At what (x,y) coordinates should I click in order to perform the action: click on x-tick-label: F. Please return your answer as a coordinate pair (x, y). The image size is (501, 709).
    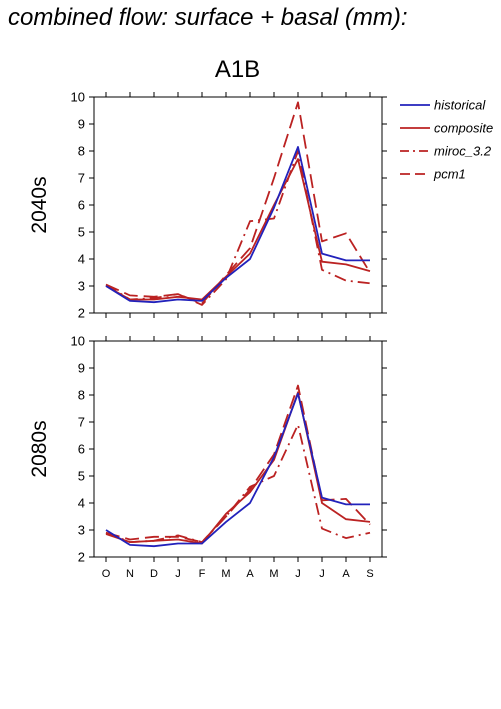
    Looking at the image, I should click on (202, 574).